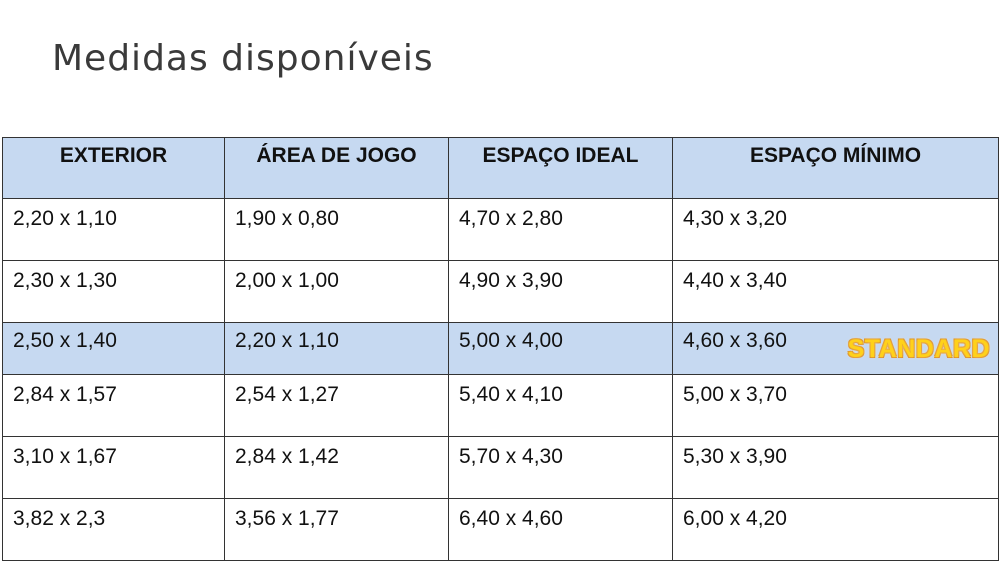 This screenshot has width=1000, height=561. Describe the element at coordinates (560, 467) in the screenshot. I see `cell: 5,70 x 4,30` at that location.